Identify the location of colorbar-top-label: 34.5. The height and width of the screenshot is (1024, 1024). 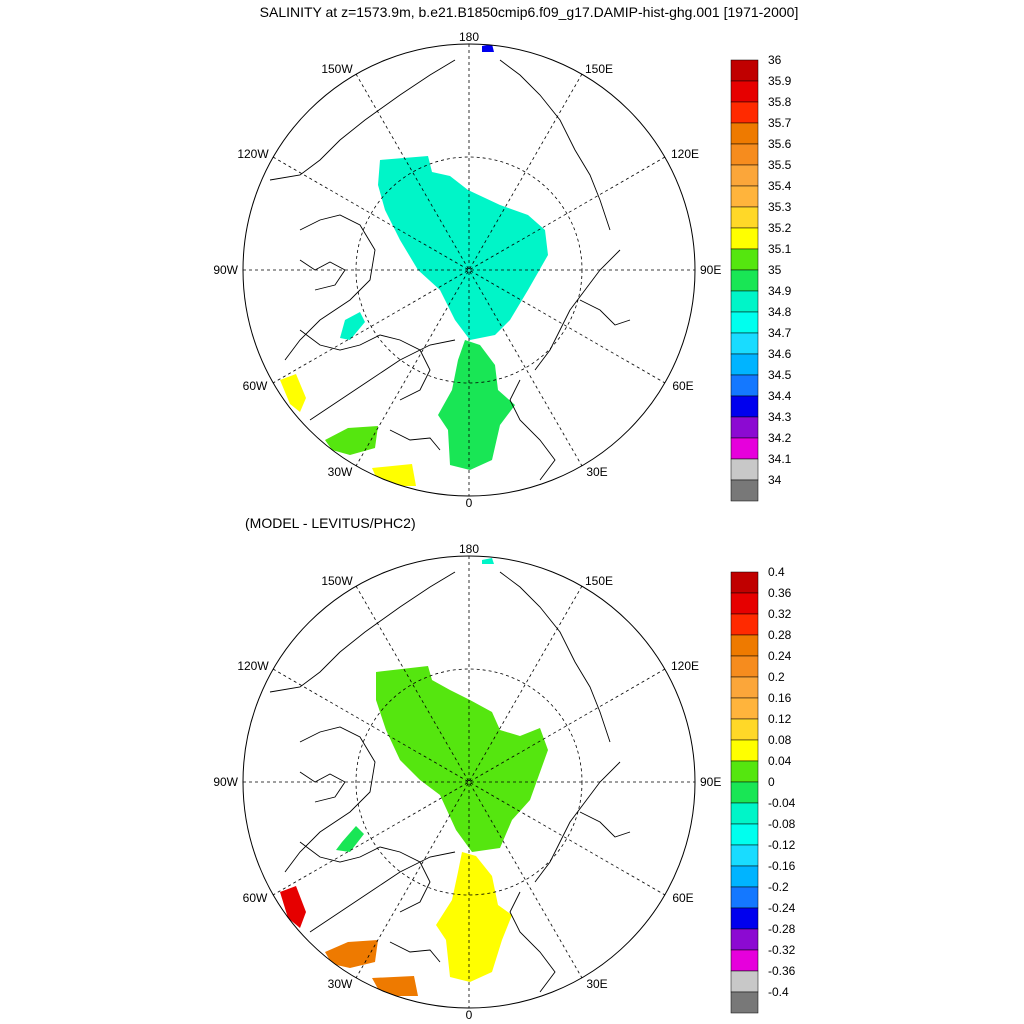
(780, 375).